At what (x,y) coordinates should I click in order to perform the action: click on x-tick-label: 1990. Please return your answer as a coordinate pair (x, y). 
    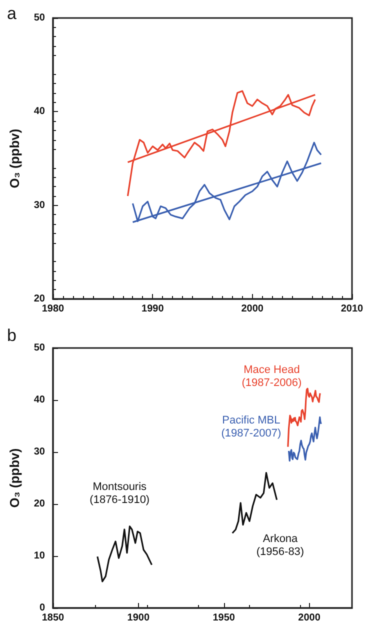
    Looking at the image, I should click on (153, 309).